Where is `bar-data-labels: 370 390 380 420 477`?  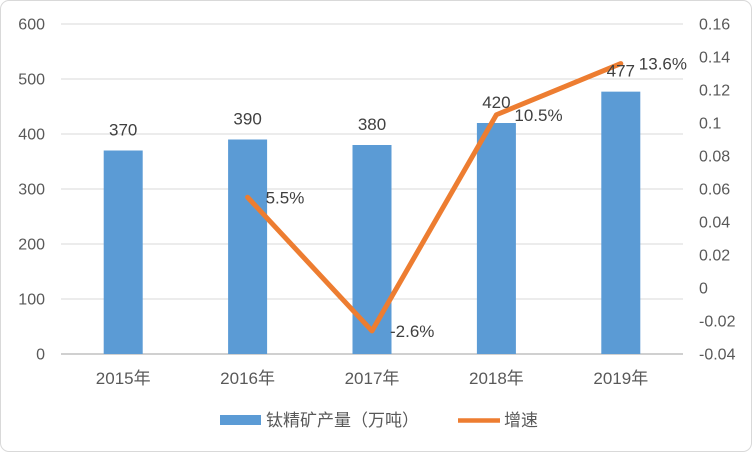 bar-data-labels: 370 390 380 420 477 is located at coordinates (372, 101).